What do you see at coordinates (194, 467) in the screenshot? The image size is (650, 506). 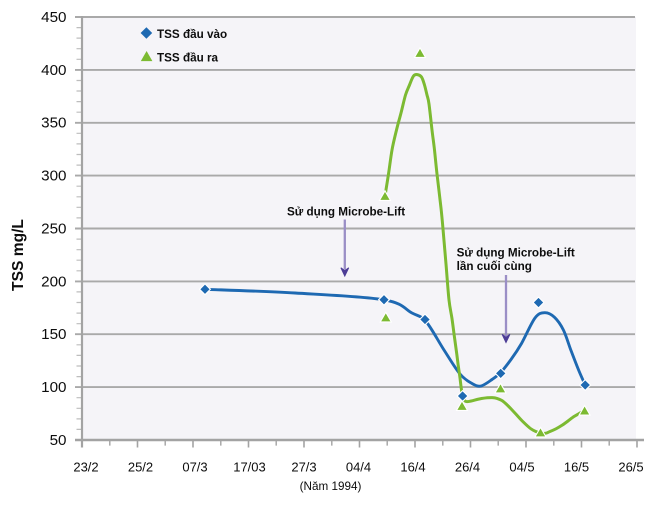 I see `svg-text: 07/3` at bounding box center [194, 467].